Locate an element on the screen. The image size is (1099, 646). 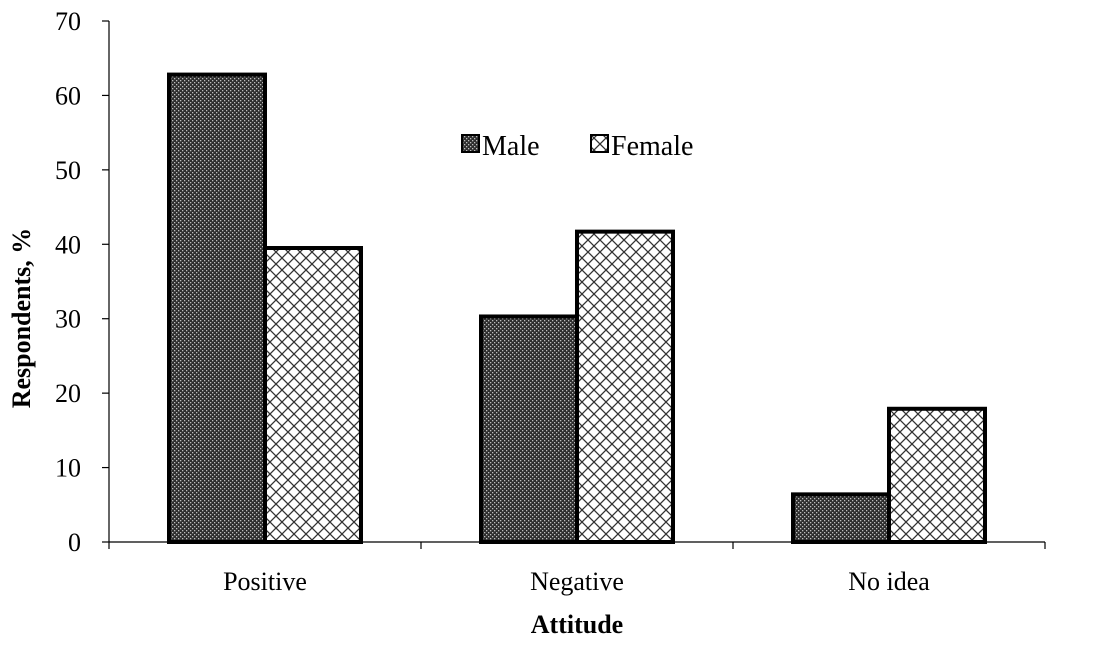
y-tick-label: 0 is located at coordinates (74, 542).